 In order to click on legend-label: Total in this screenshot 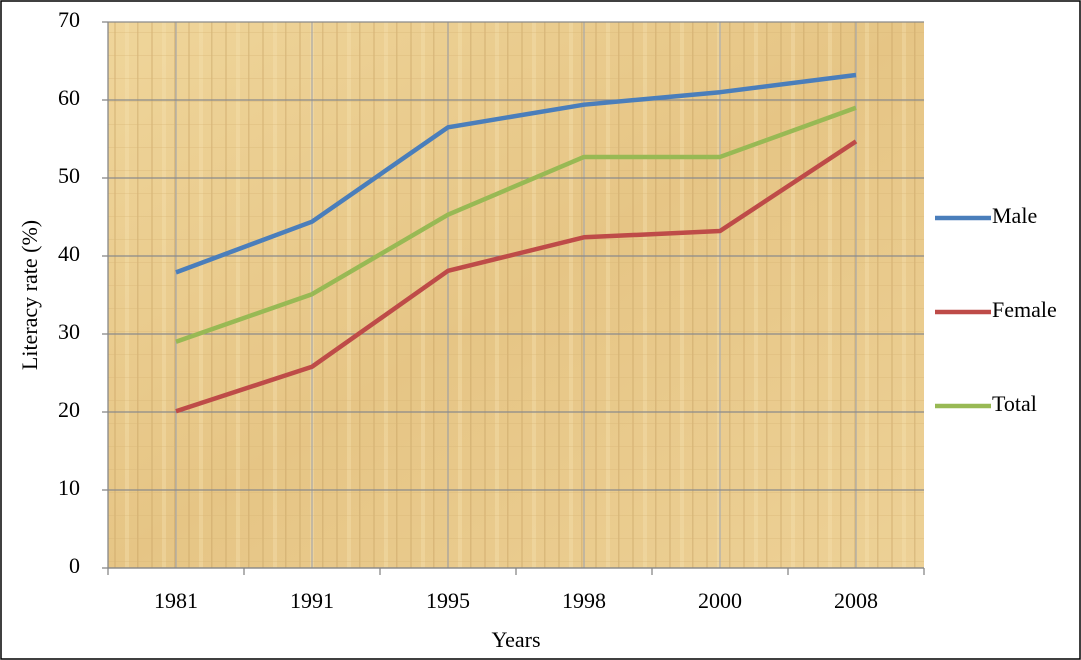, I will do `click(1014, 403)`.